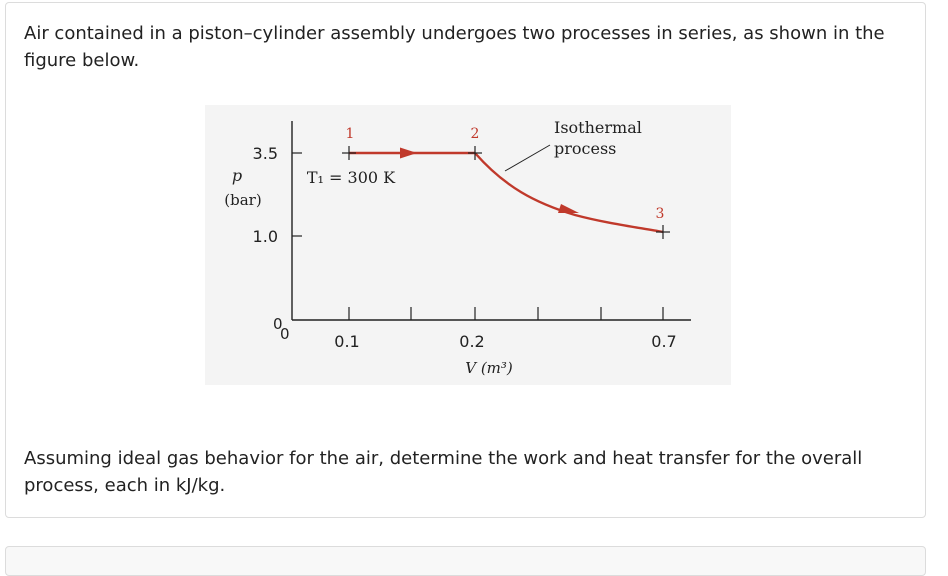  I want to click on process-1-2-arrow, so click(408, 153).